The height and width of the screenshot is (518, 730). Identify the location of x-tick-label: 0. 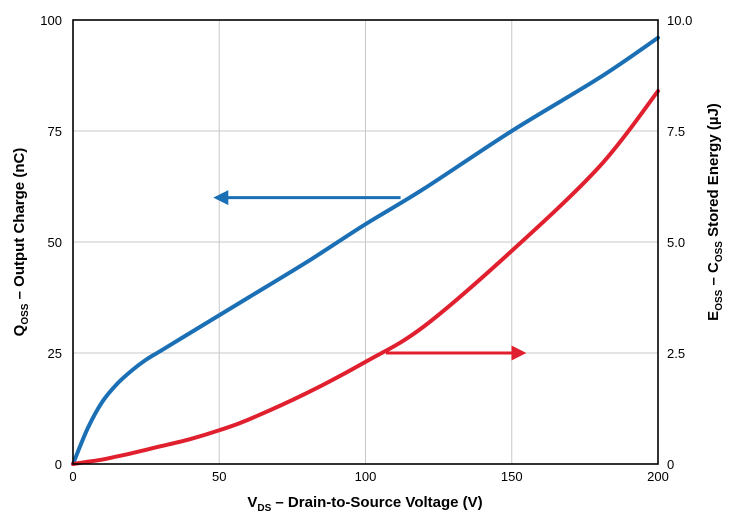
(72, 476).